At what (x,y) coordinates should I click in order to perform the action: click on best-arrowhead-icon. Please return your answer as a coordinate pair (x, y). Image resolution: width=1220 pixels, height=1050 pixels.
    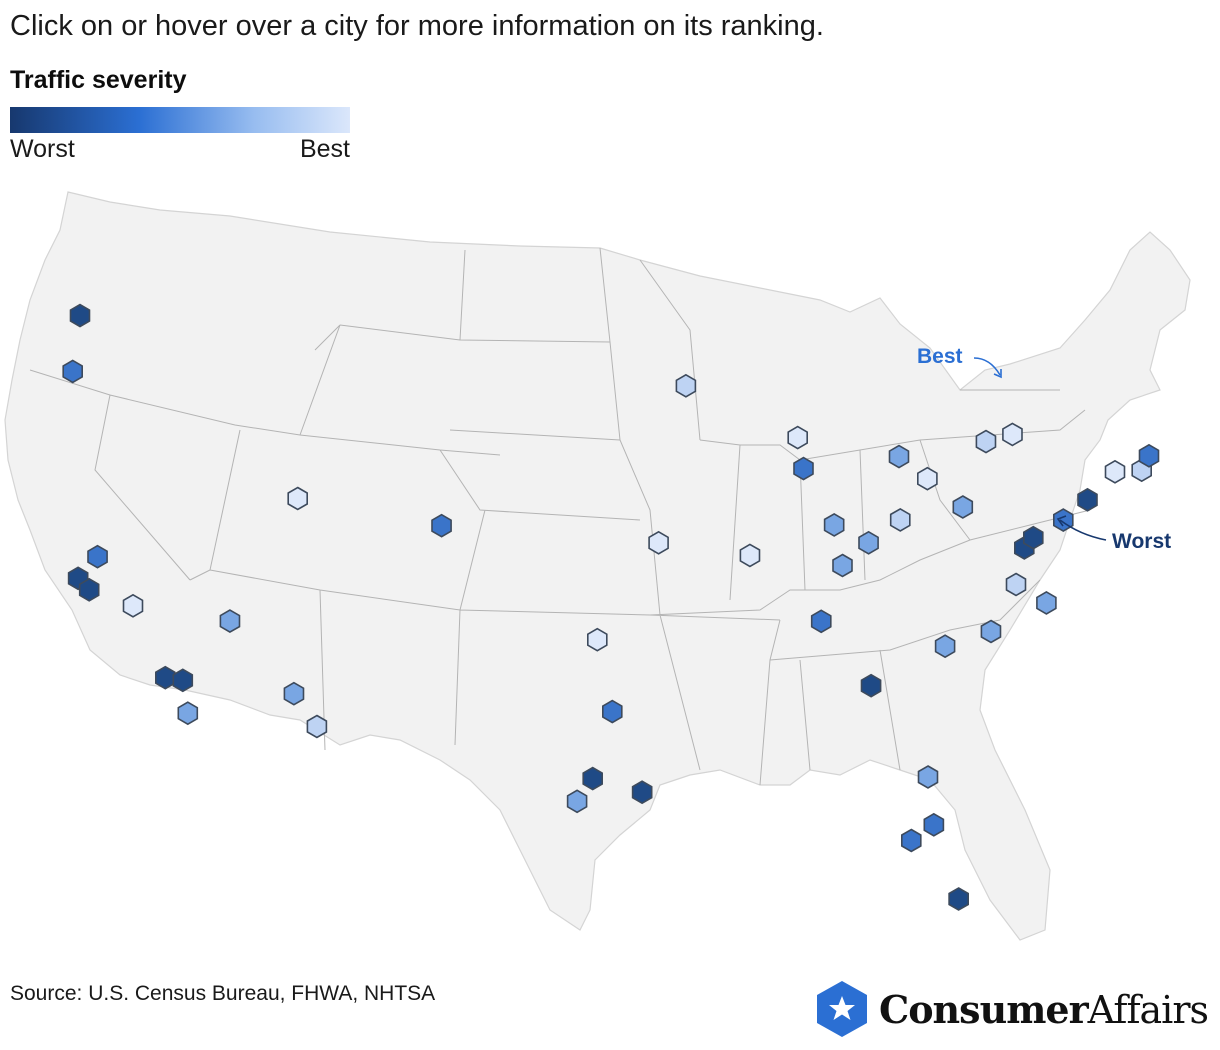
    Looking at the image, I should click on (997, 374).